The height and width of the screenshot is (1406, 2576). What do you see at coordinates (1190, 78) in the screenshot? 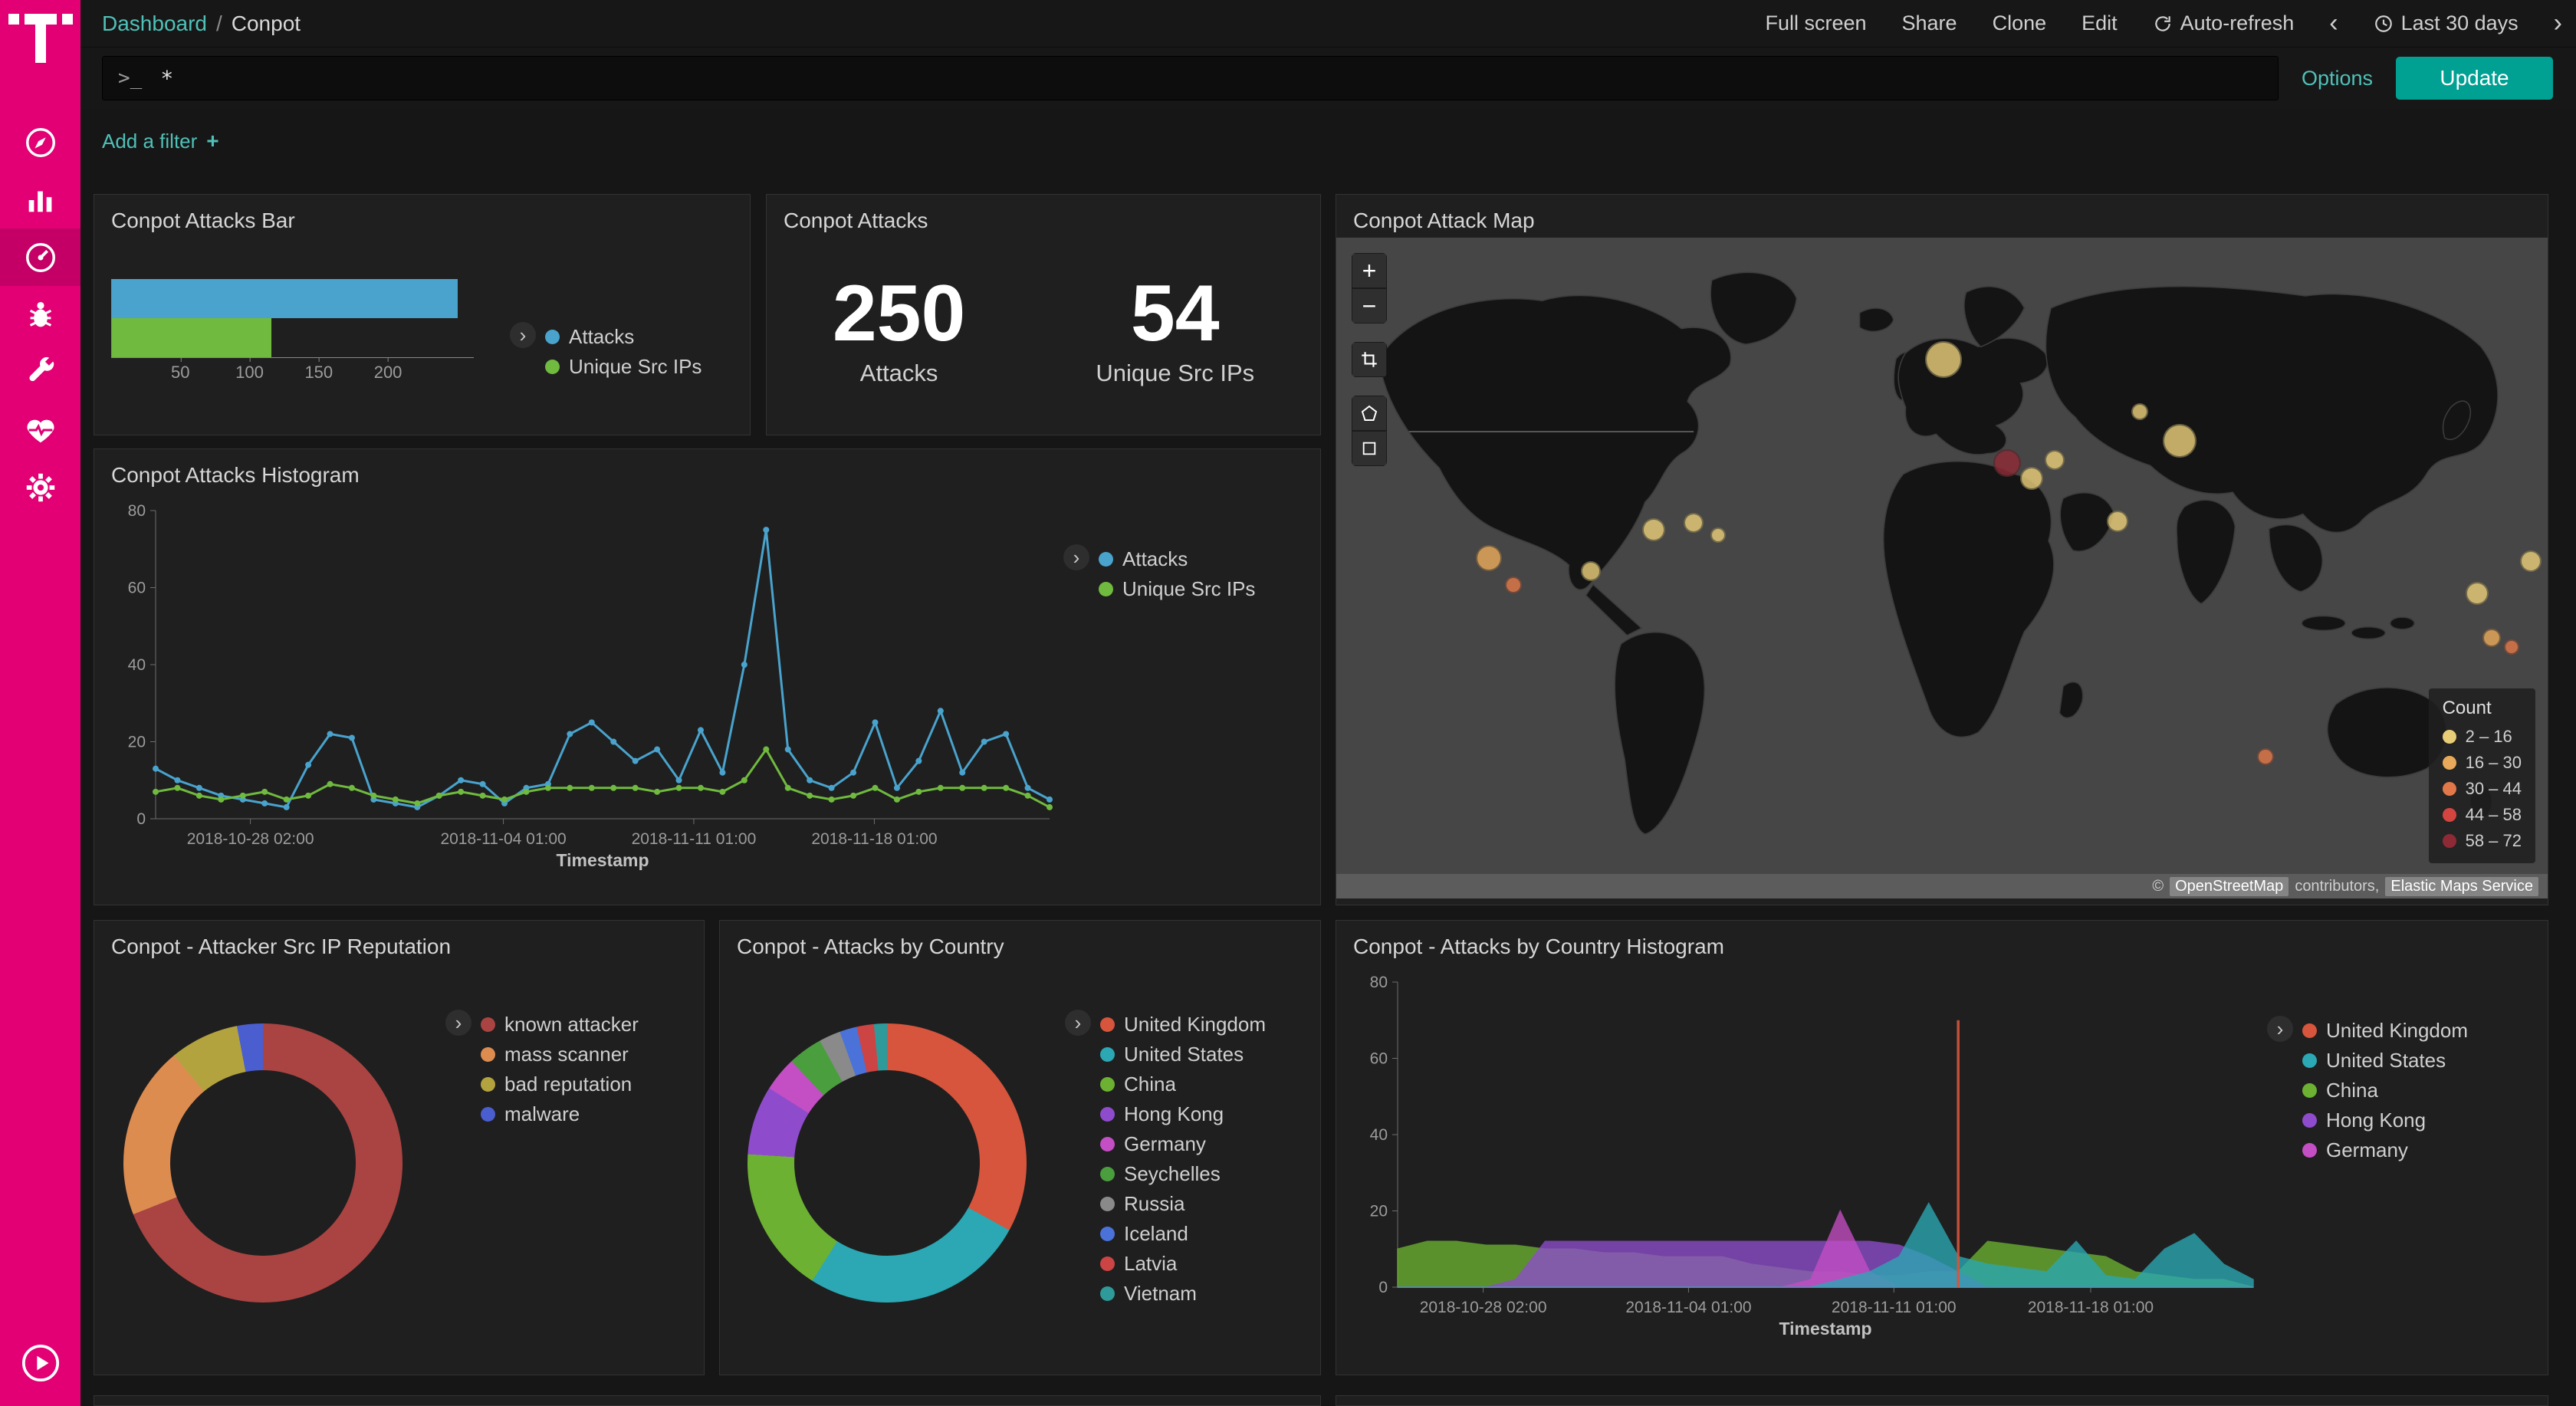
I see `search-query-input: >_ *` at bounding box center [1190, 78].